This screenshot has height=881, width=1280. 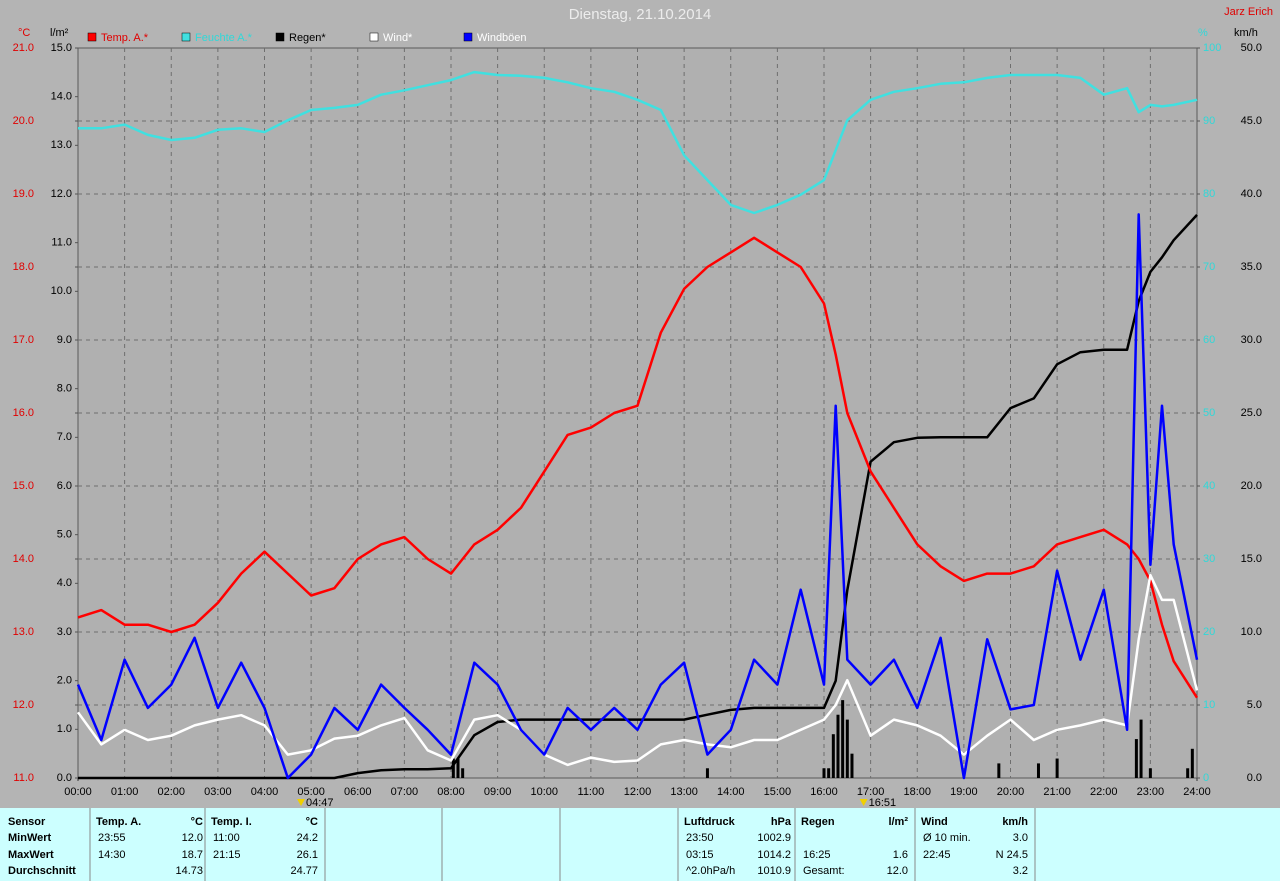 I want to click on x-tick-label: 06:00, so click(x=358, y=792).